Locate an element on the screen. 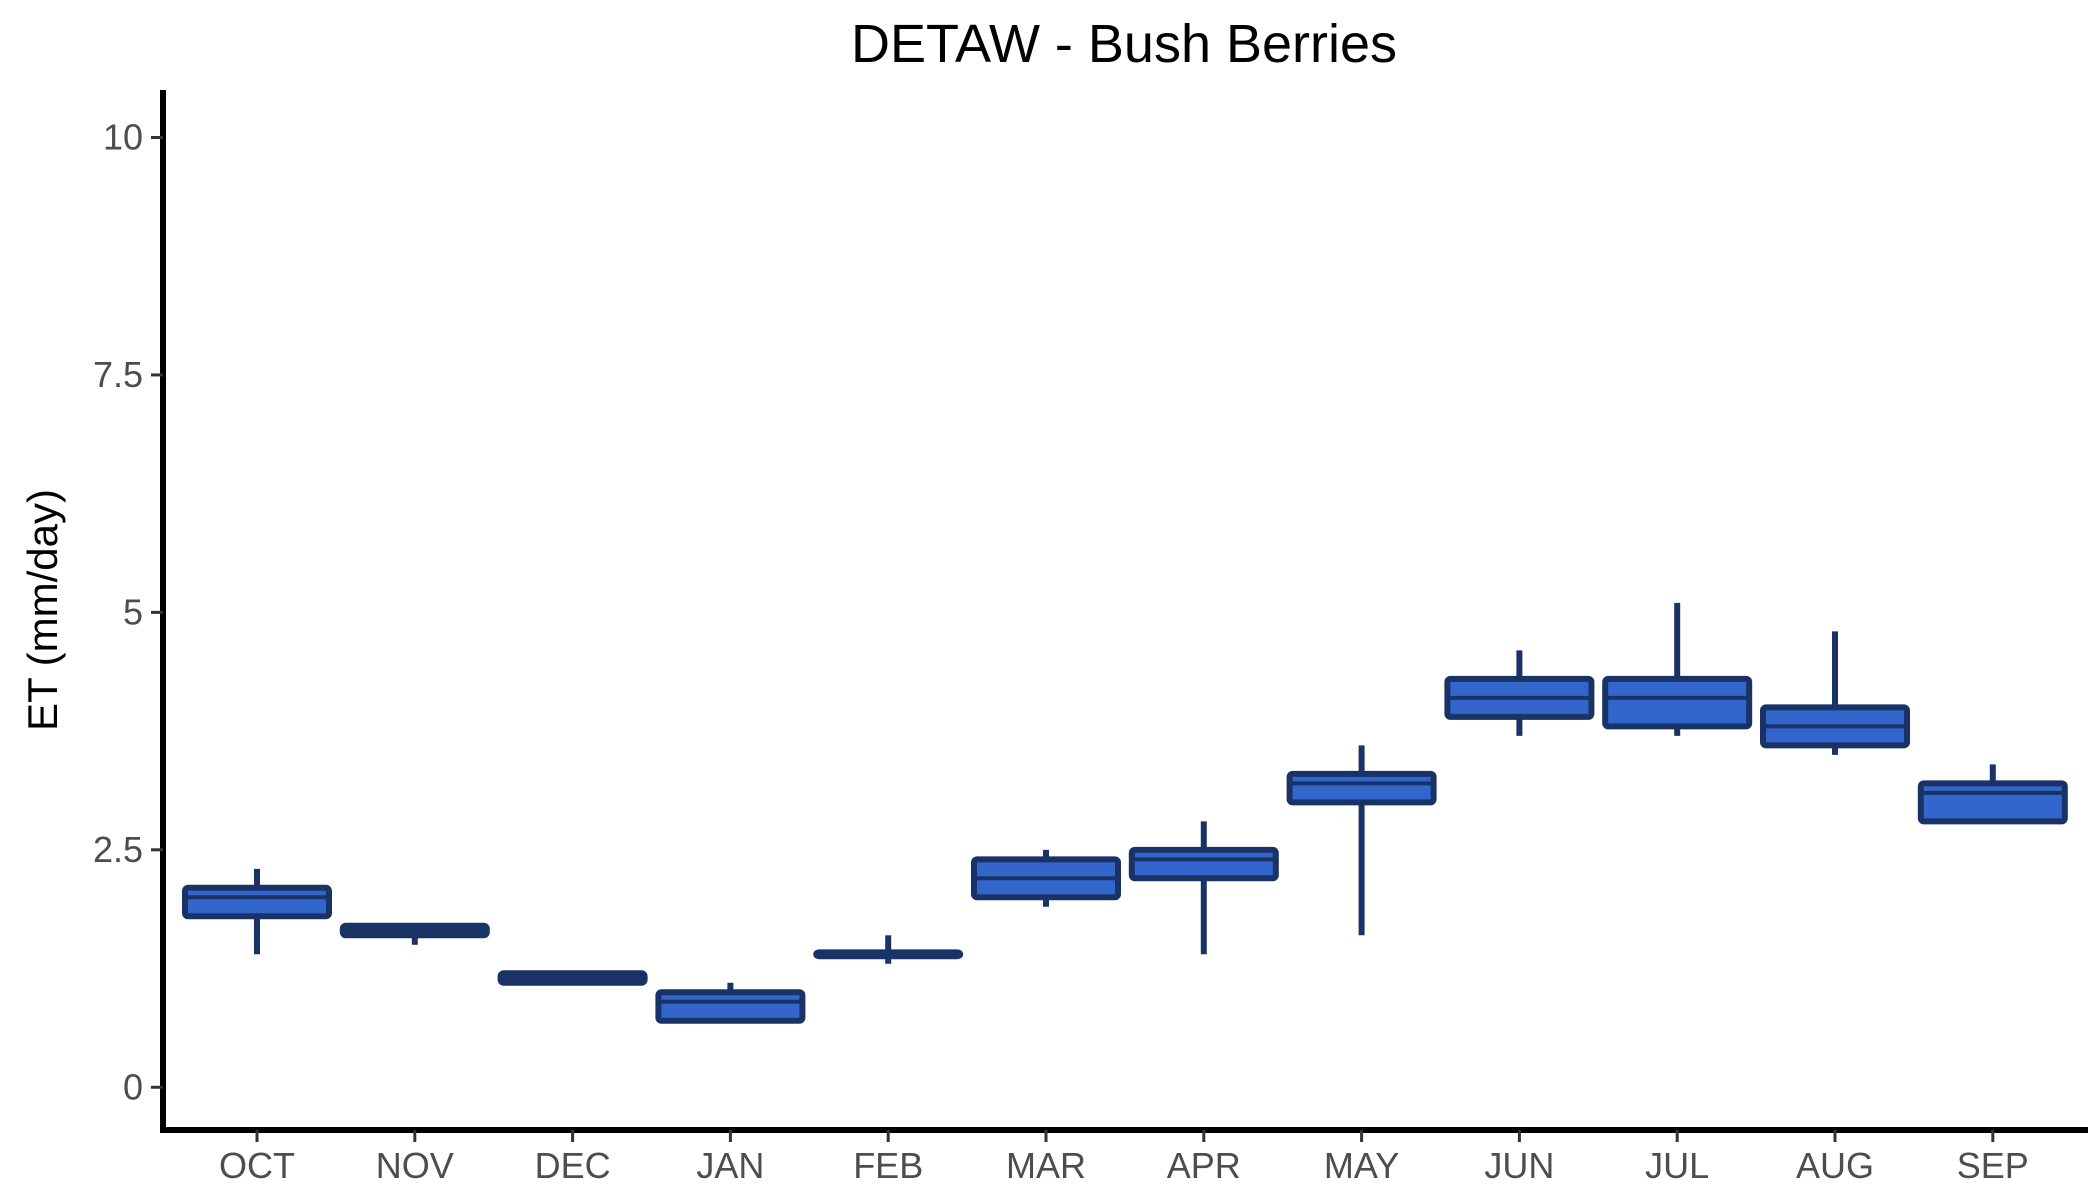 The width and height of the screenshot is (2100, 1200). y-tick-label: 0 is located at coordinates (133, 1086).